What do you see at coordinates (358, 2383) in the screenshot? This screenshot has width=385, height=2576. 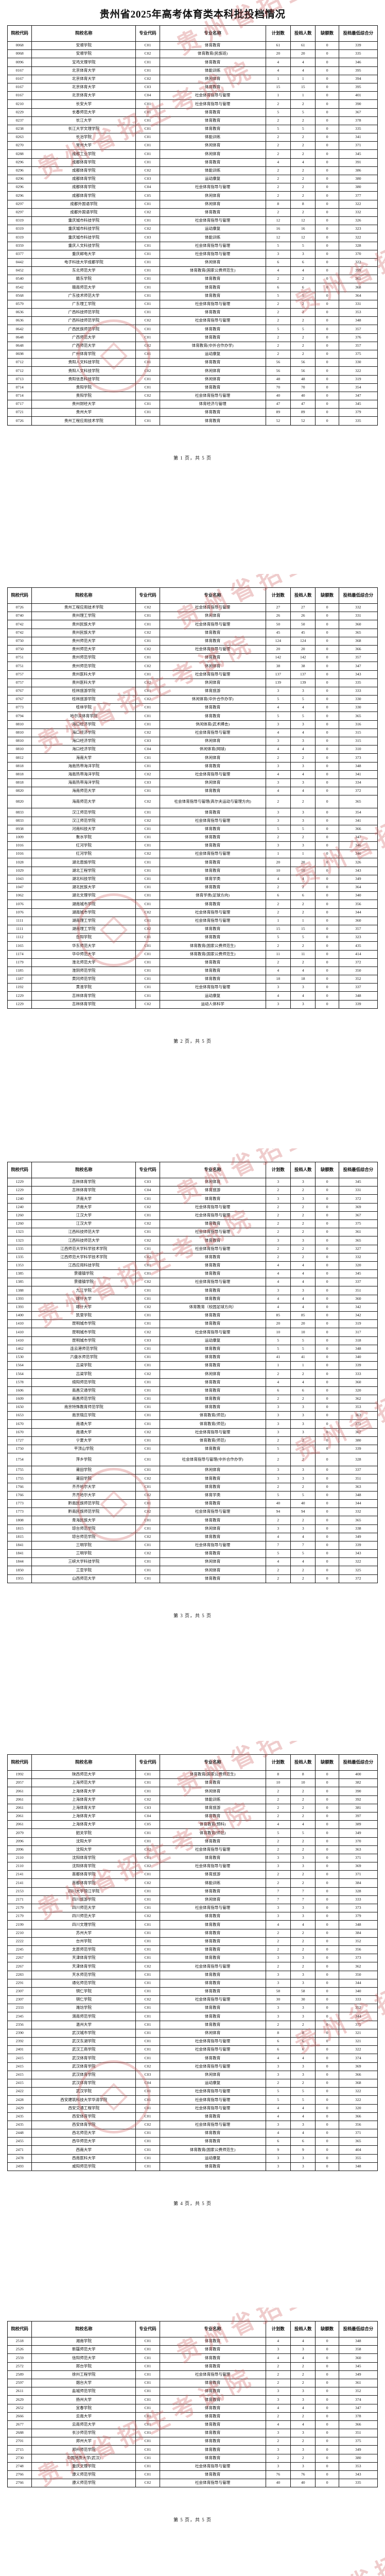 I see `cell-min-score: 361` at bounding box center [358, 2383].